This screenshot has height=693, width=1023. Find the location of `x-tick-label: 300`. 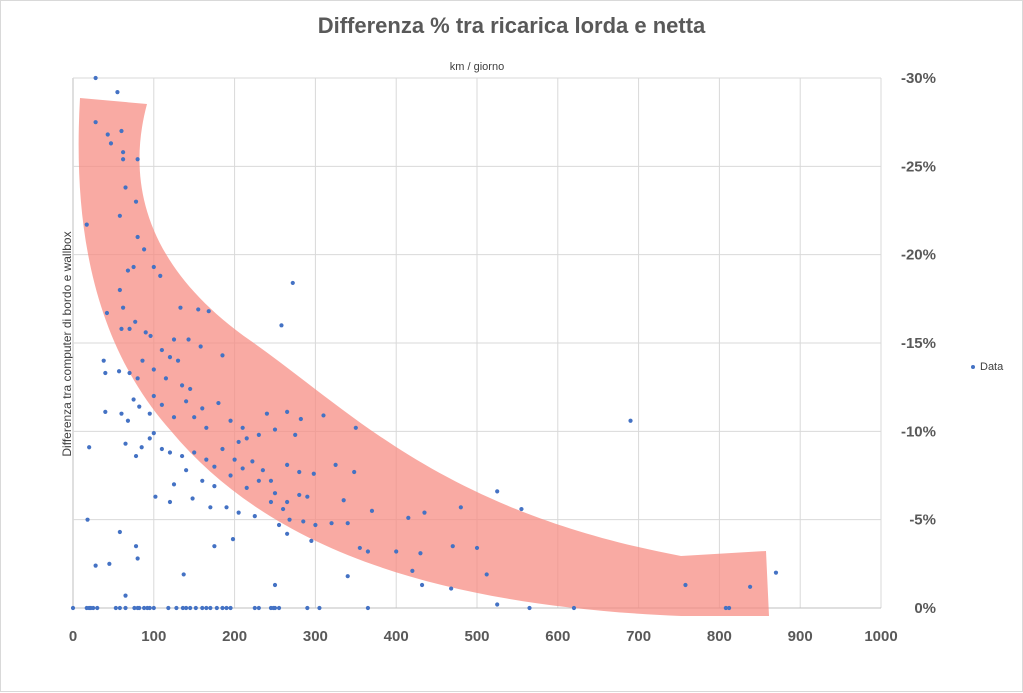

x-tick-label: 300 is located at coordinates (315, 636).